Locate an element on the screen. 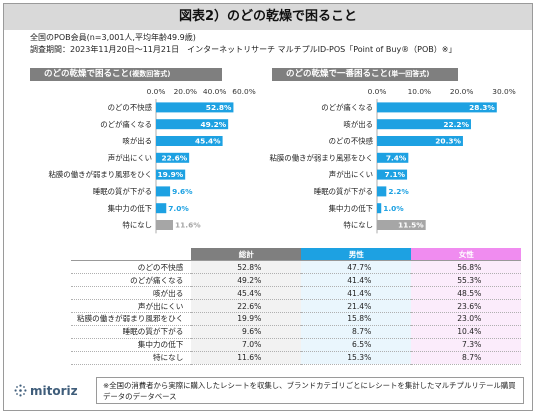 The image size is (536, 414). chart2-value-label: 11.5% is located at coordinates (411, 225).